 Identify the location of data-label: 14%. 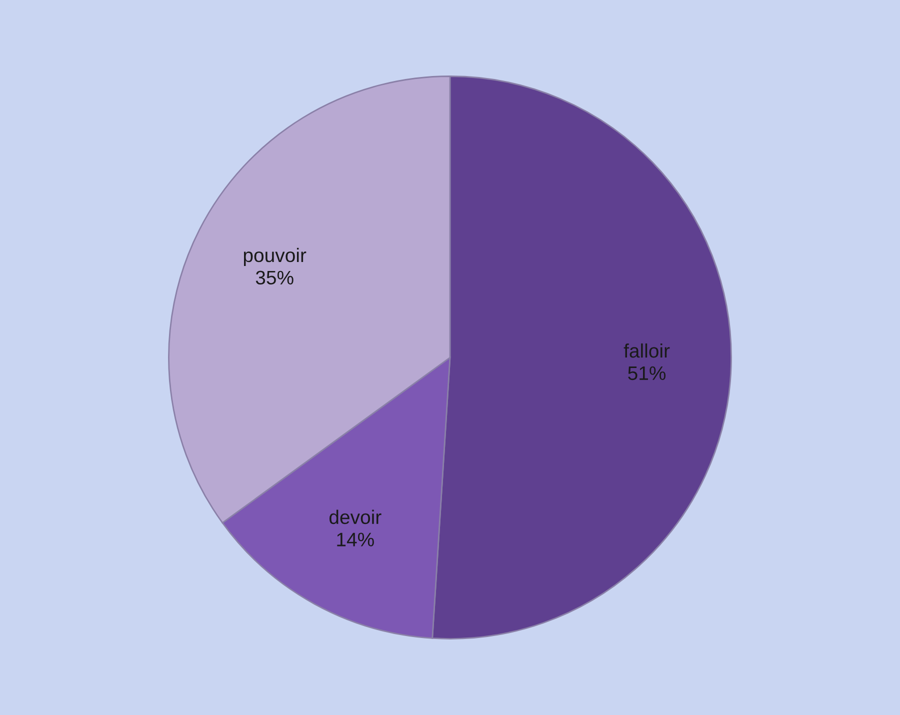
(355, 539).